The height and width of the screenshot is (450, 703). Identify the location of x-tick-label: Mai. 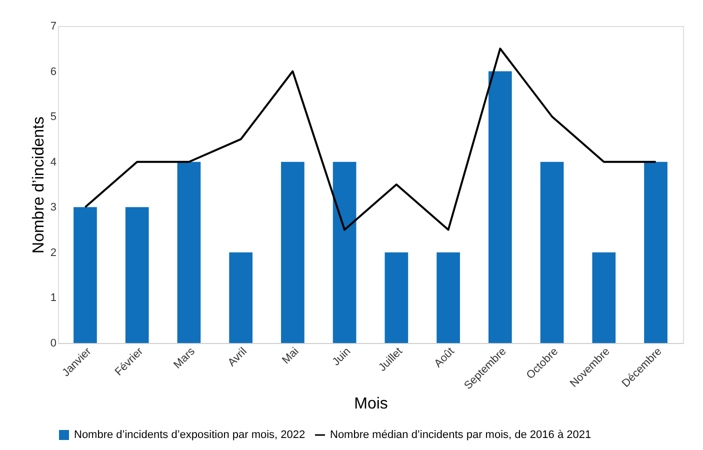
(291, 356).